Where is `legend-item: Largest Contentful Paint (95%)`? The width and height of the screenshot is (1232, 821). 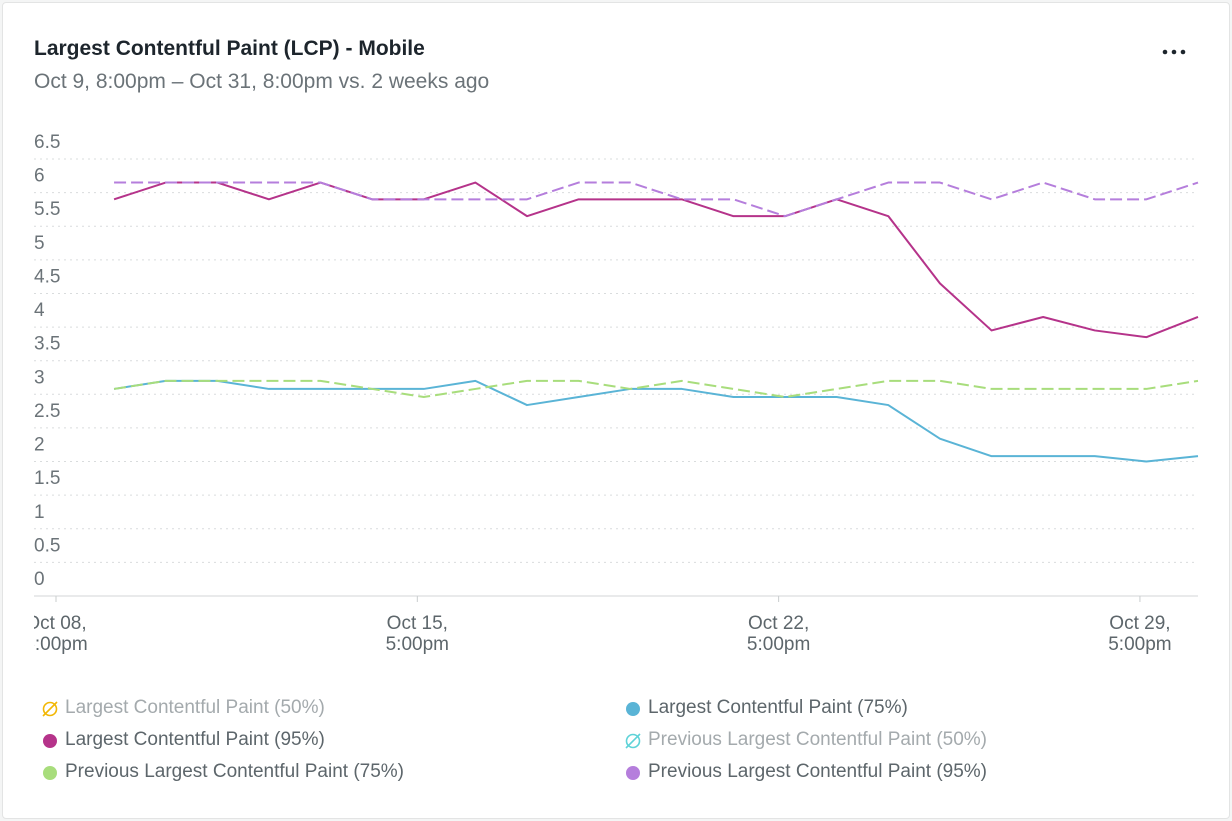 legend-item: Largest Contentful Paint (95%) is located at coordinates (184, 740).